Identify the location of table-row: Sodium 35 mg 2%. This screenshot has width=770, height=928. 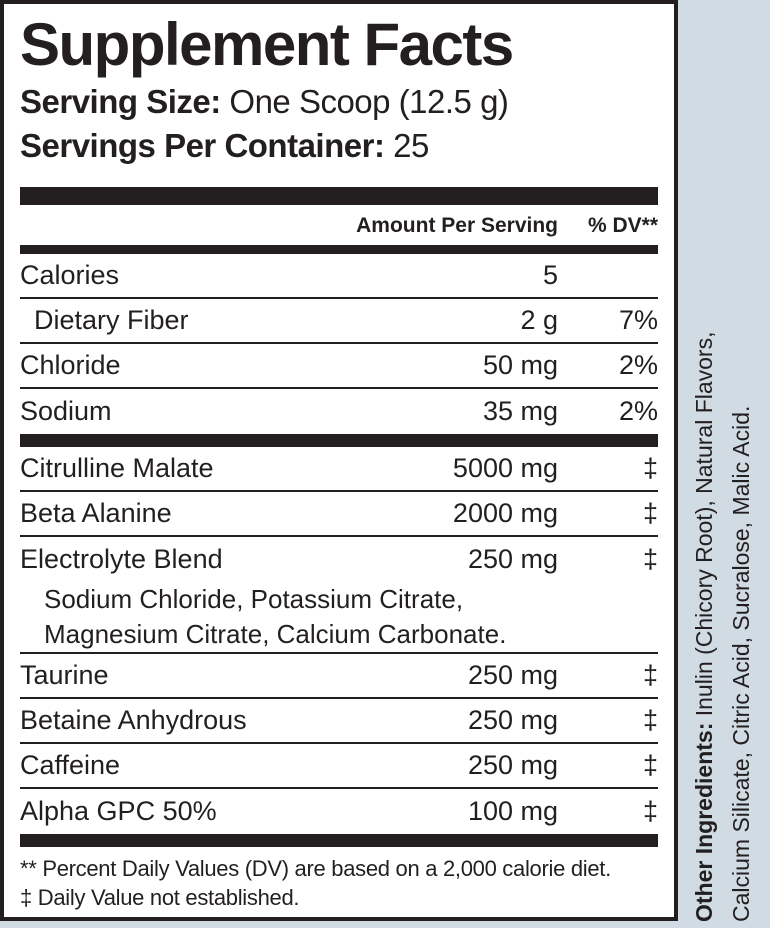
(339, 411).